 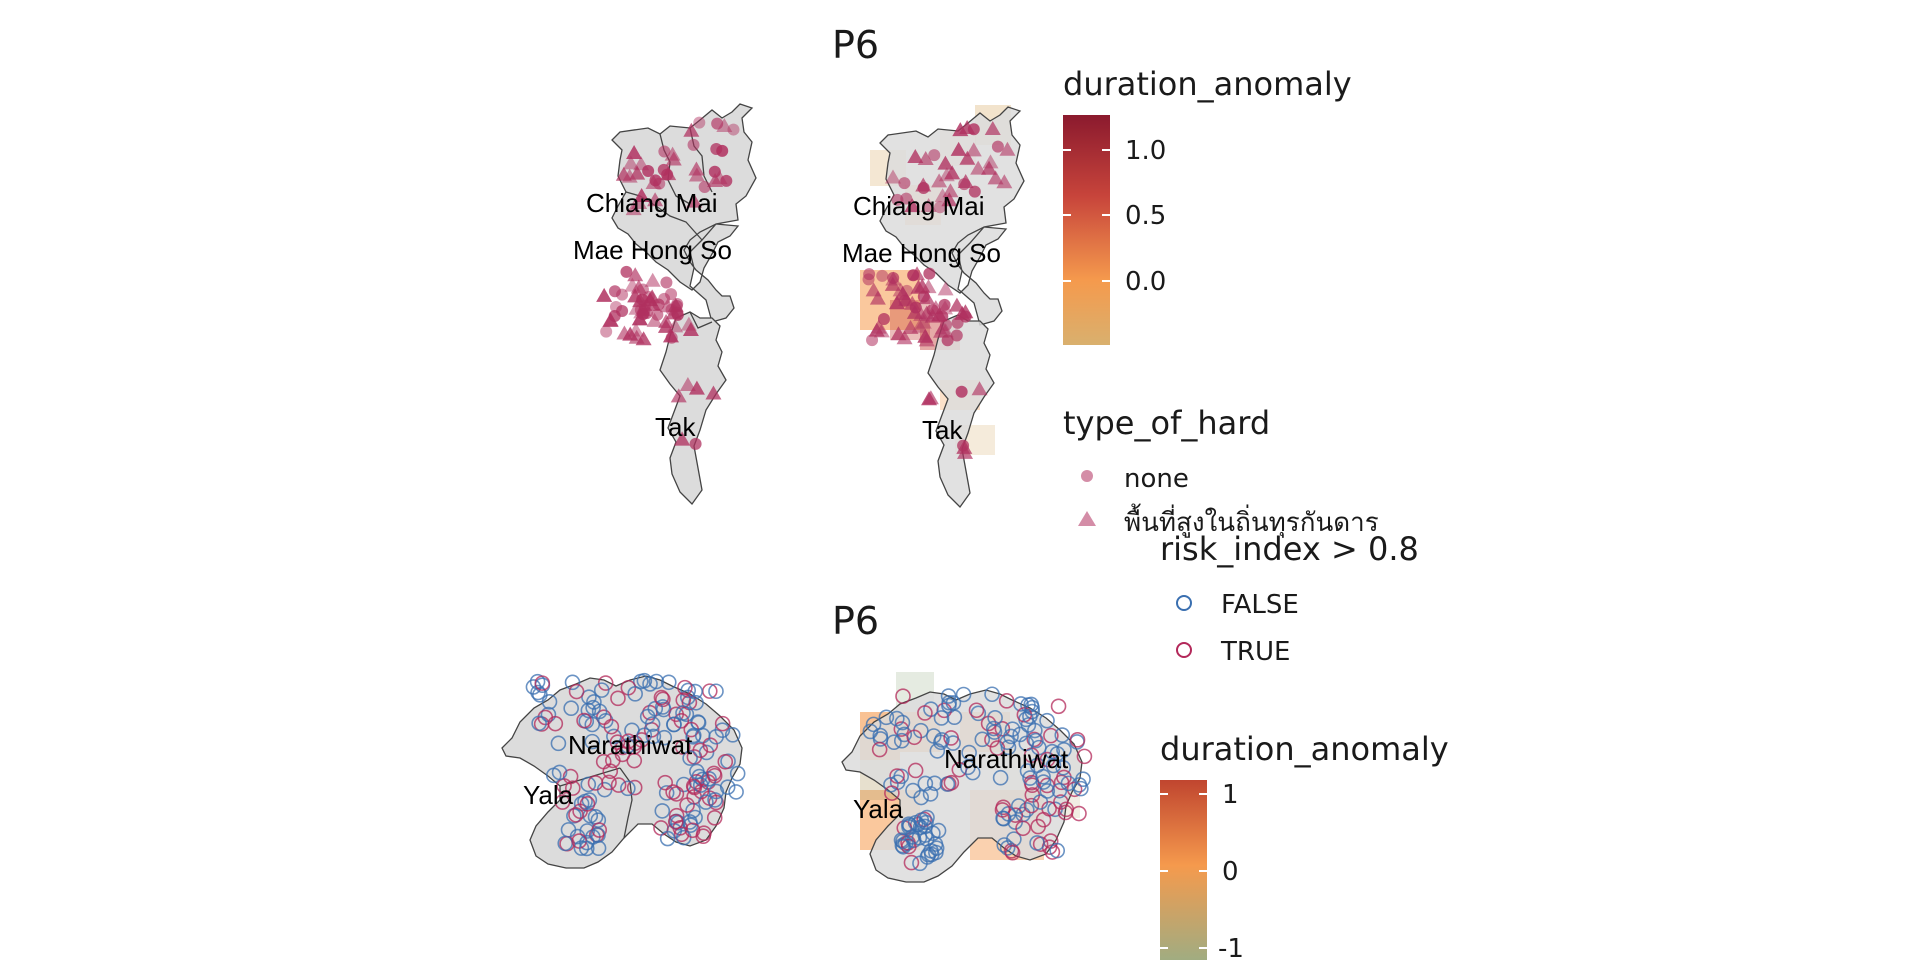 What do you see at coordinates (1289, 549) in the screenshot?
I see `risk-legend-title: risk_index > 0.8` at bounding box center [1289, 549].